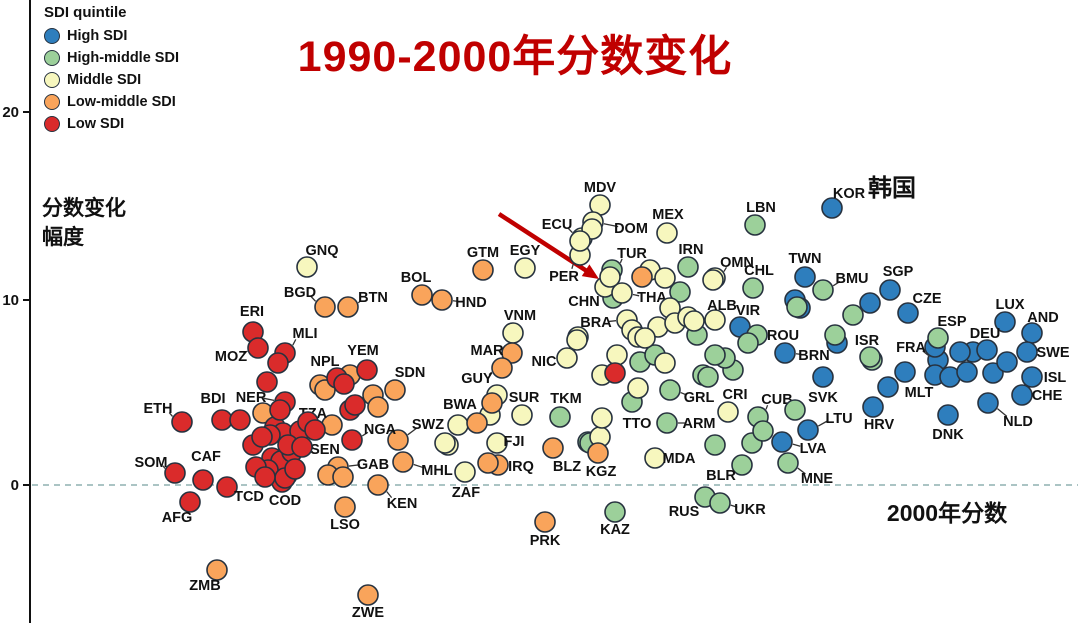 This screenshot has width=1080, height=623. Describe the element at coordinates (879, 425) in the screenshot. I see `point-label-HRV: HRV` at that location.